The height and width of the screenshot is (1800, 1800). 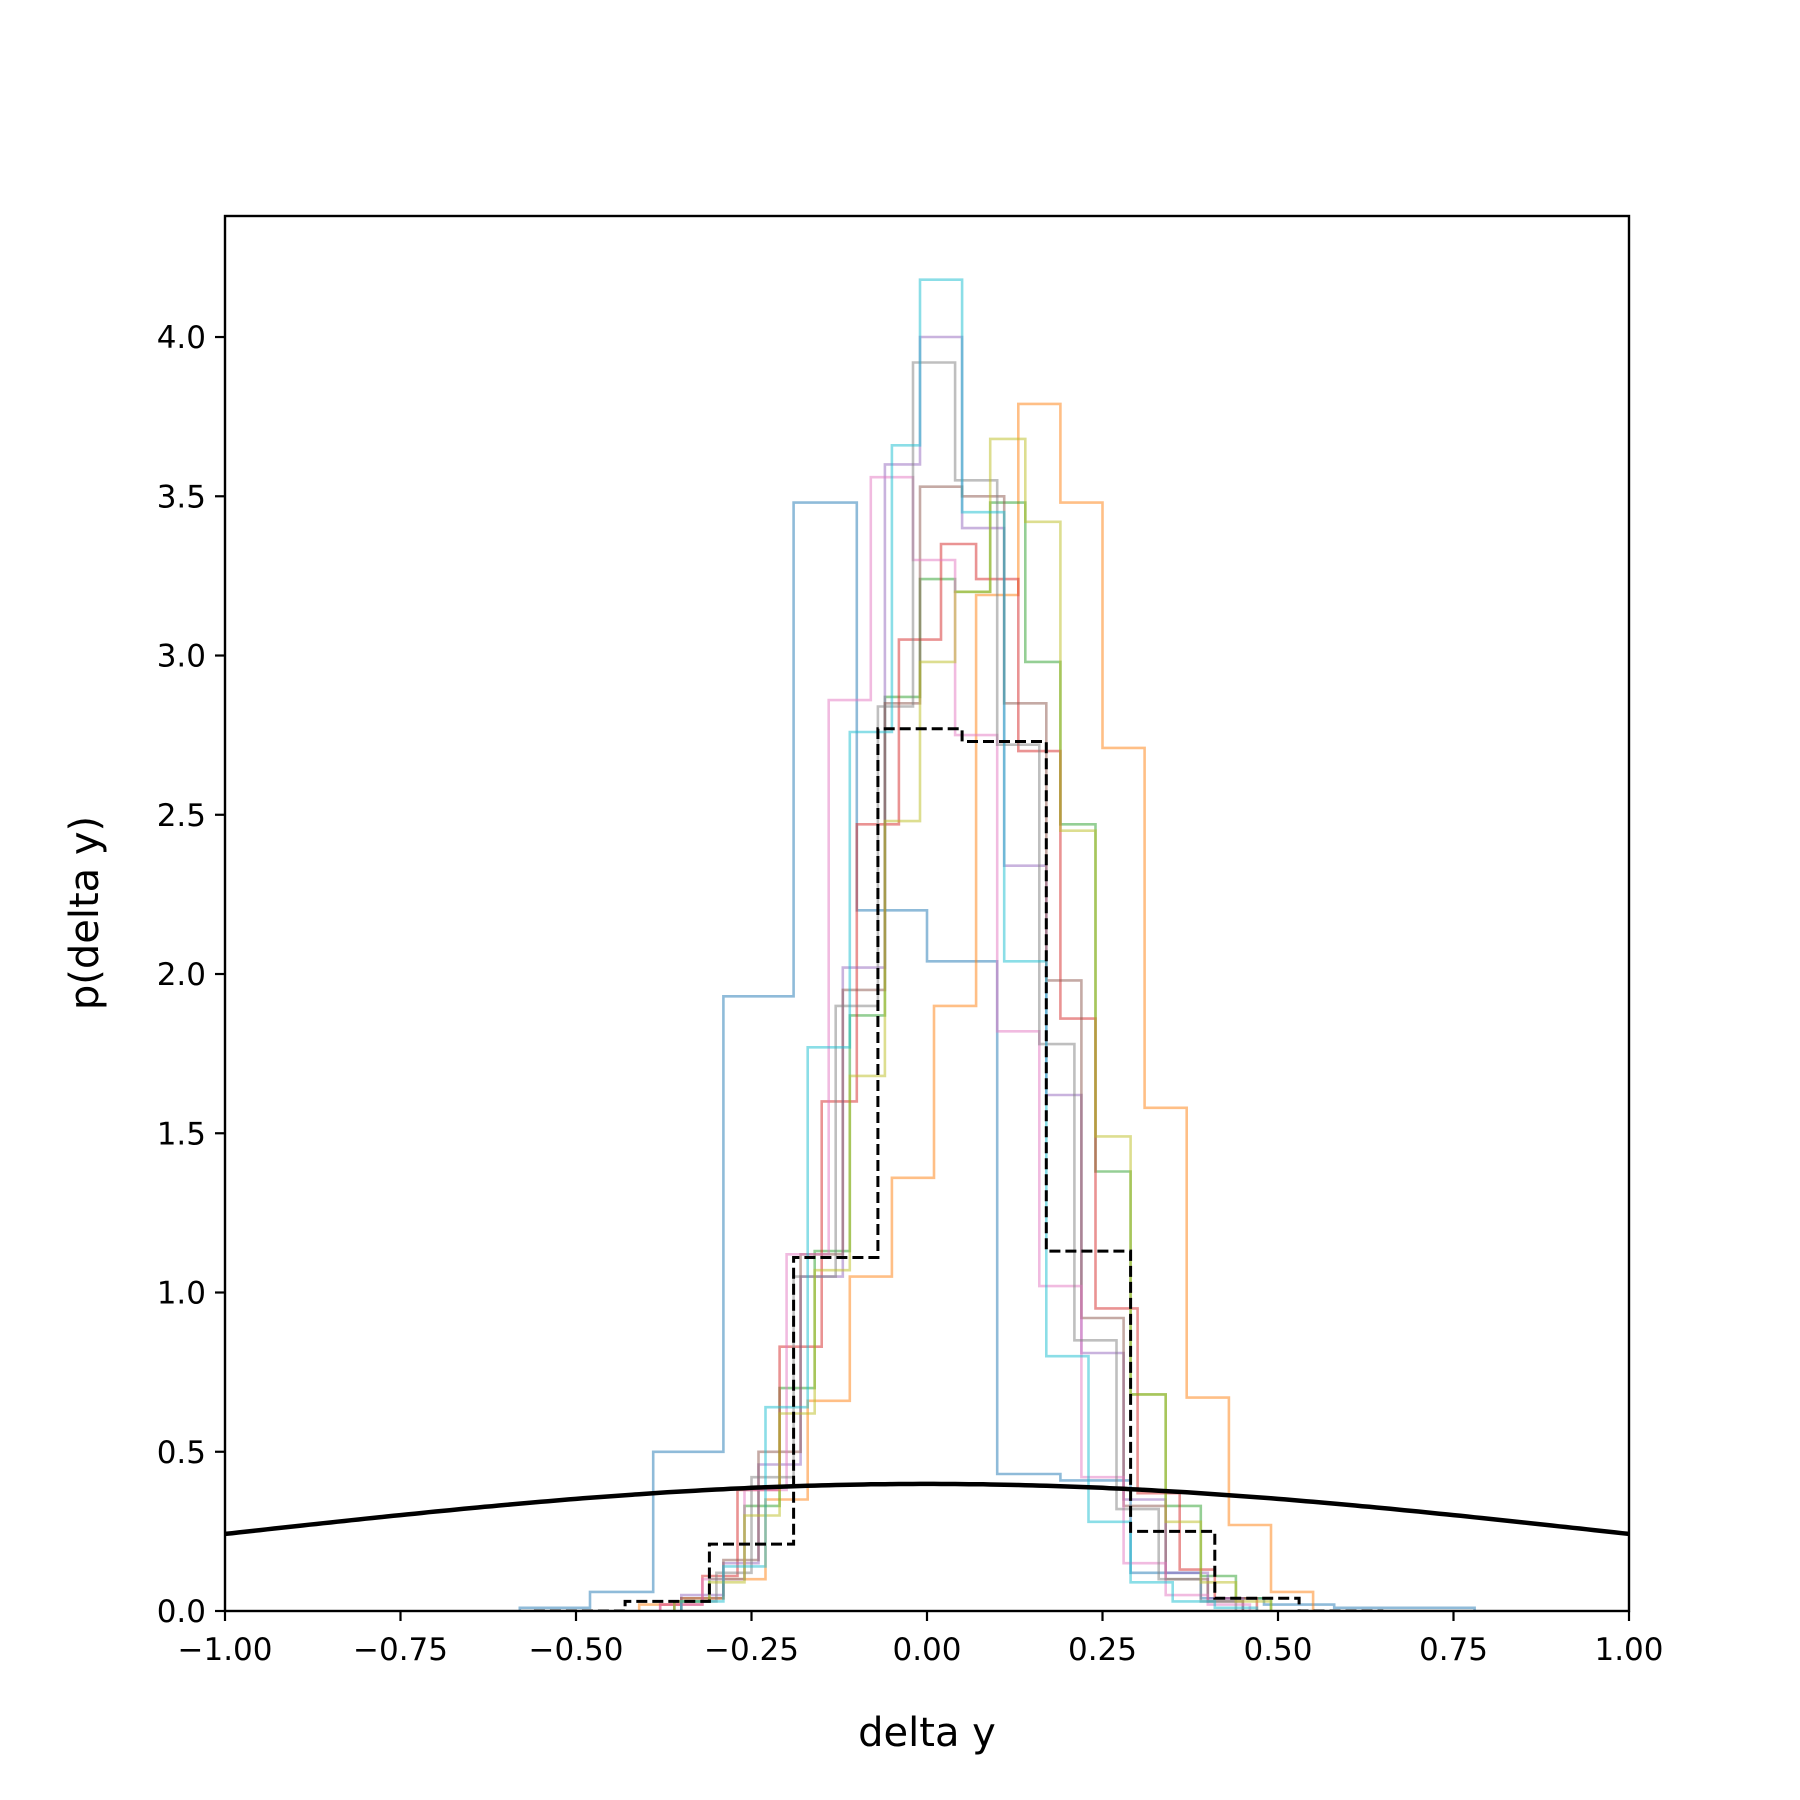 I want to click on x-tick-label: −0.25, so click(x=751, y=1650).